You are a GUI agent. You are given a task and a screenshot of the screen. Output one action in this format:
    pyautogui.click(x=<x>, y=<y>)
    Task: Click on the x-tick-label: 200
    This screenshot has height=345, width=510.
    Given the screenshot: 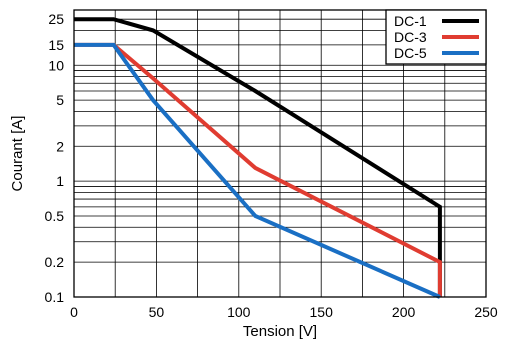 What is the action you would take?
    pyautogui.click(x=404, y=312)
    